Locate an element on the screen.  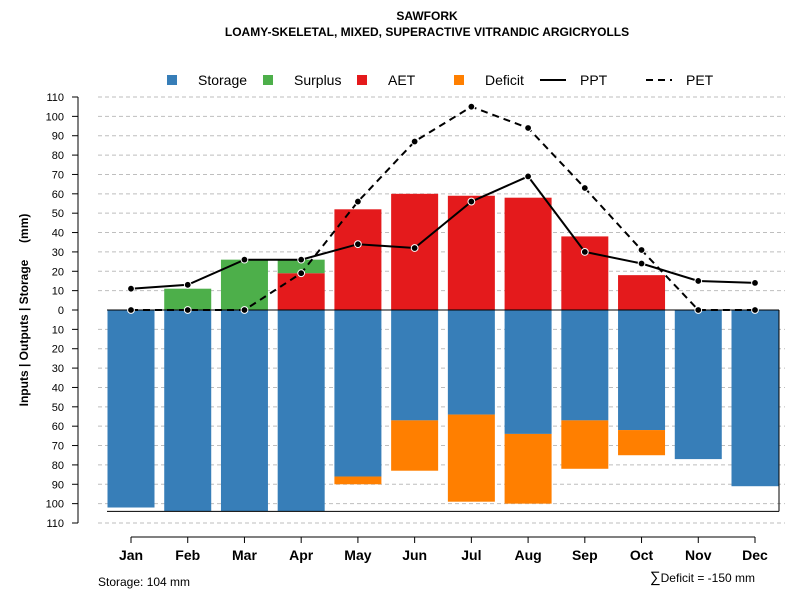
legend-label-ppt: PPT is located at coordinates (594, 80).